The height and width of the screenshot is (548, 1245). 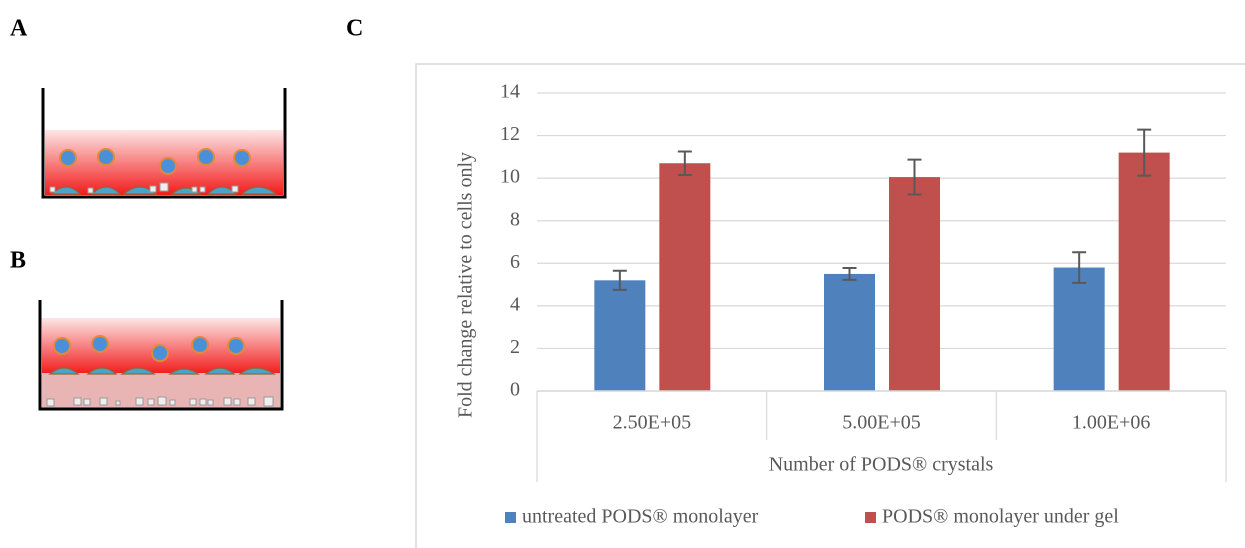 What do you see at coordinates (640, 517) in the screenshot?
I see `legend-label: untreated PODS® monolayer` at bounding box center [640, 517].